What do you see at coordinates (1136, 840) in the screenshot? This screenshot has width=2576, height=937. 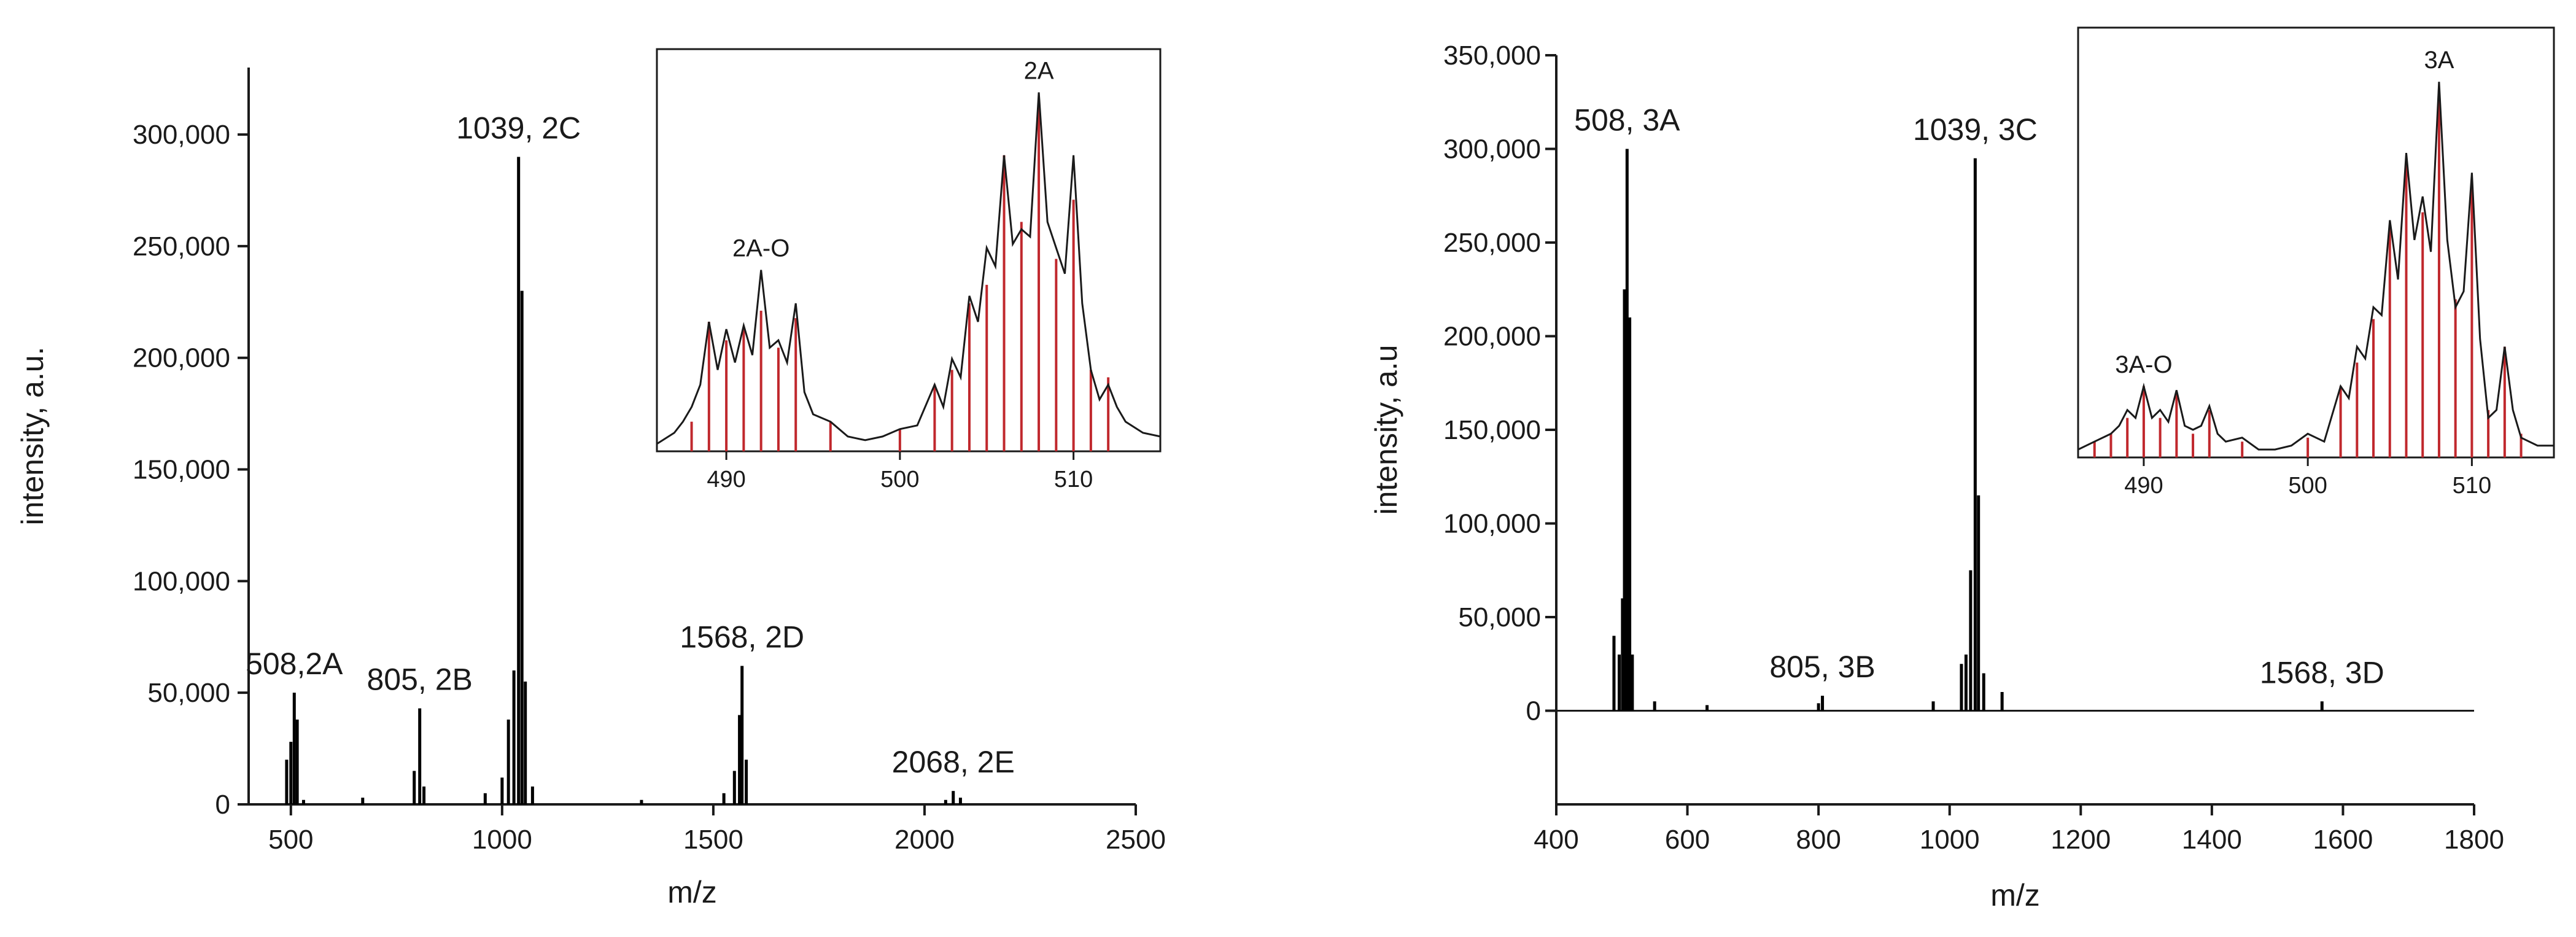 I see `x-tick-label: 2500` at bounding box center [1136, 840].